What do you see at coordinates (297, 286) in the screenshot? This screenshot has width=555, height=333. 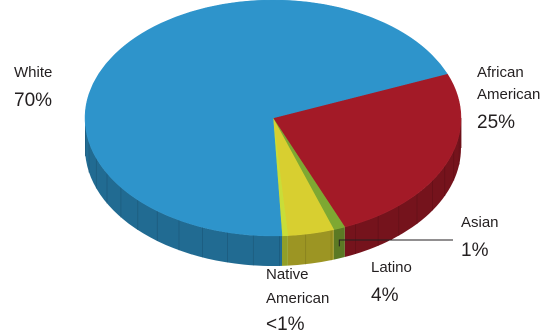 I see `slice-label-native-american: Native American` at bounding box center [297, 286].